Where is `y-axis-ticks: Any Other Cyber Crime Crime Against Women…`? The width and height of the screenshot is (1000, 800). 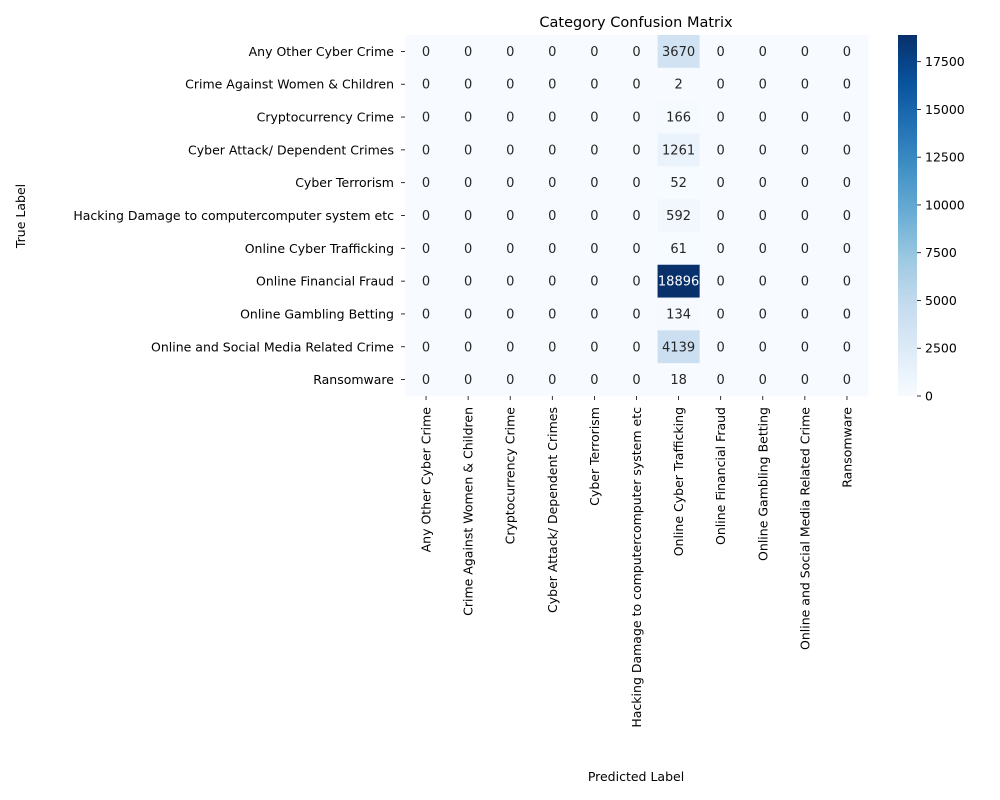 y-axis-ticks: Any Other Cyber Crime Crime Against Women… is located at coordinates (239, 215).